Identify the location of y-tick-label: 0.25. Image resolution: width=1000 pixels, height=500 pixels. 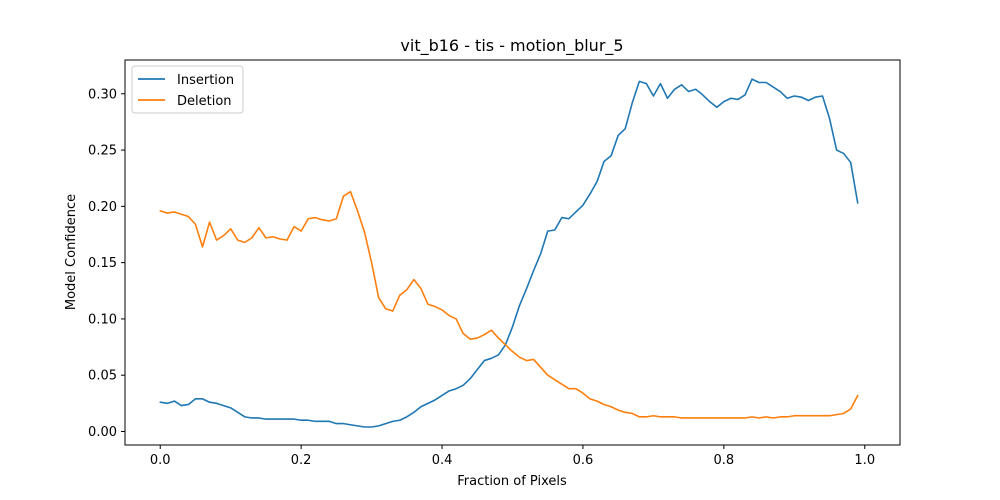
(102, 151).